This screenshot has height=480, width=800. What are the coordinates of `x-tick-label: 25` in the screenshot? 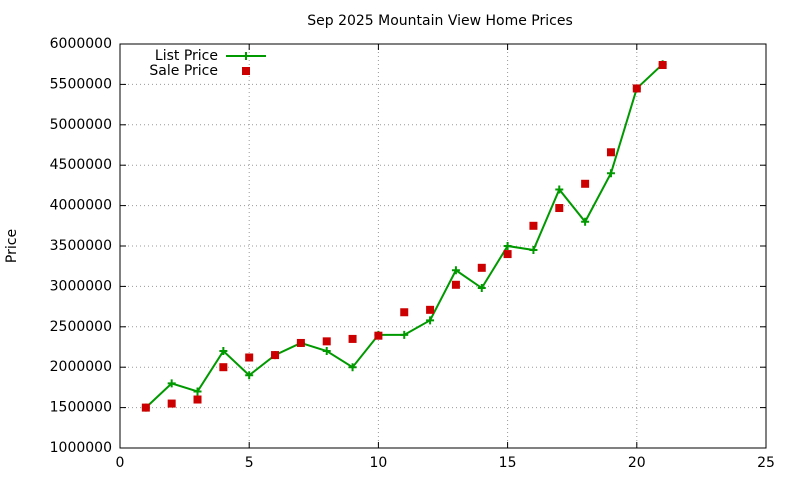 It's located at (766, 463).